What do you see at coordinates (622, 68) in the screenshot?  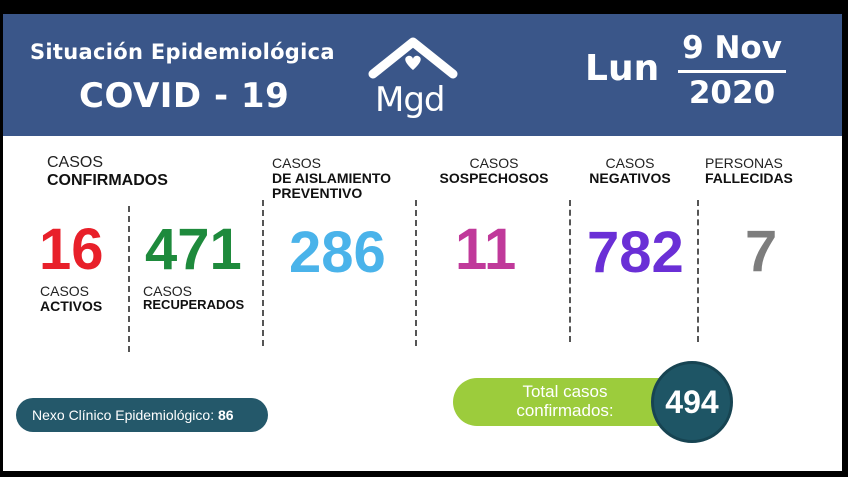 I see `date-day: Lun` at bounding box center [622, 68].